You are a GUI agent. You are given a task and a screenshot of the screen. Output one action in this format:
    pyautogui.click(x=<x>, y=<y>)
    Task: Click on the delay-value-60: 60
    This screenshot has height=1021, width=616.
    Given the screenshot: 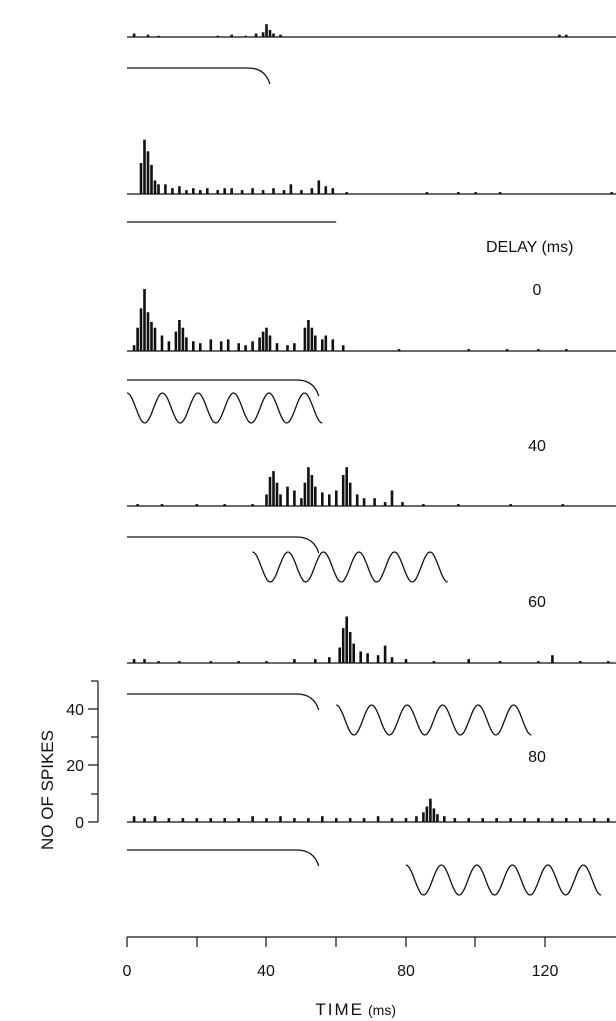 What is the action you would take?
    pyautogui.click(x=537, y=602)
    